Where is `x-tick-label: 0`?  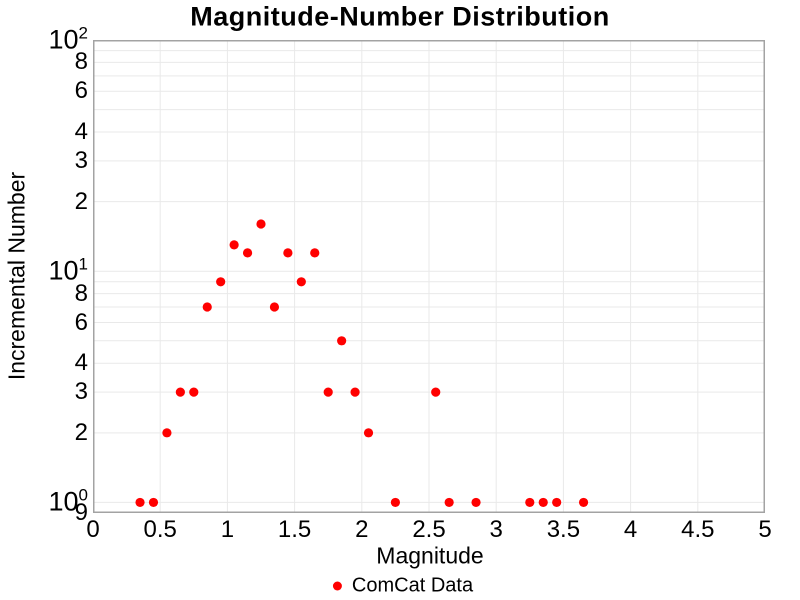 x-tick-label: 0 is located at coordinates (93, 529).